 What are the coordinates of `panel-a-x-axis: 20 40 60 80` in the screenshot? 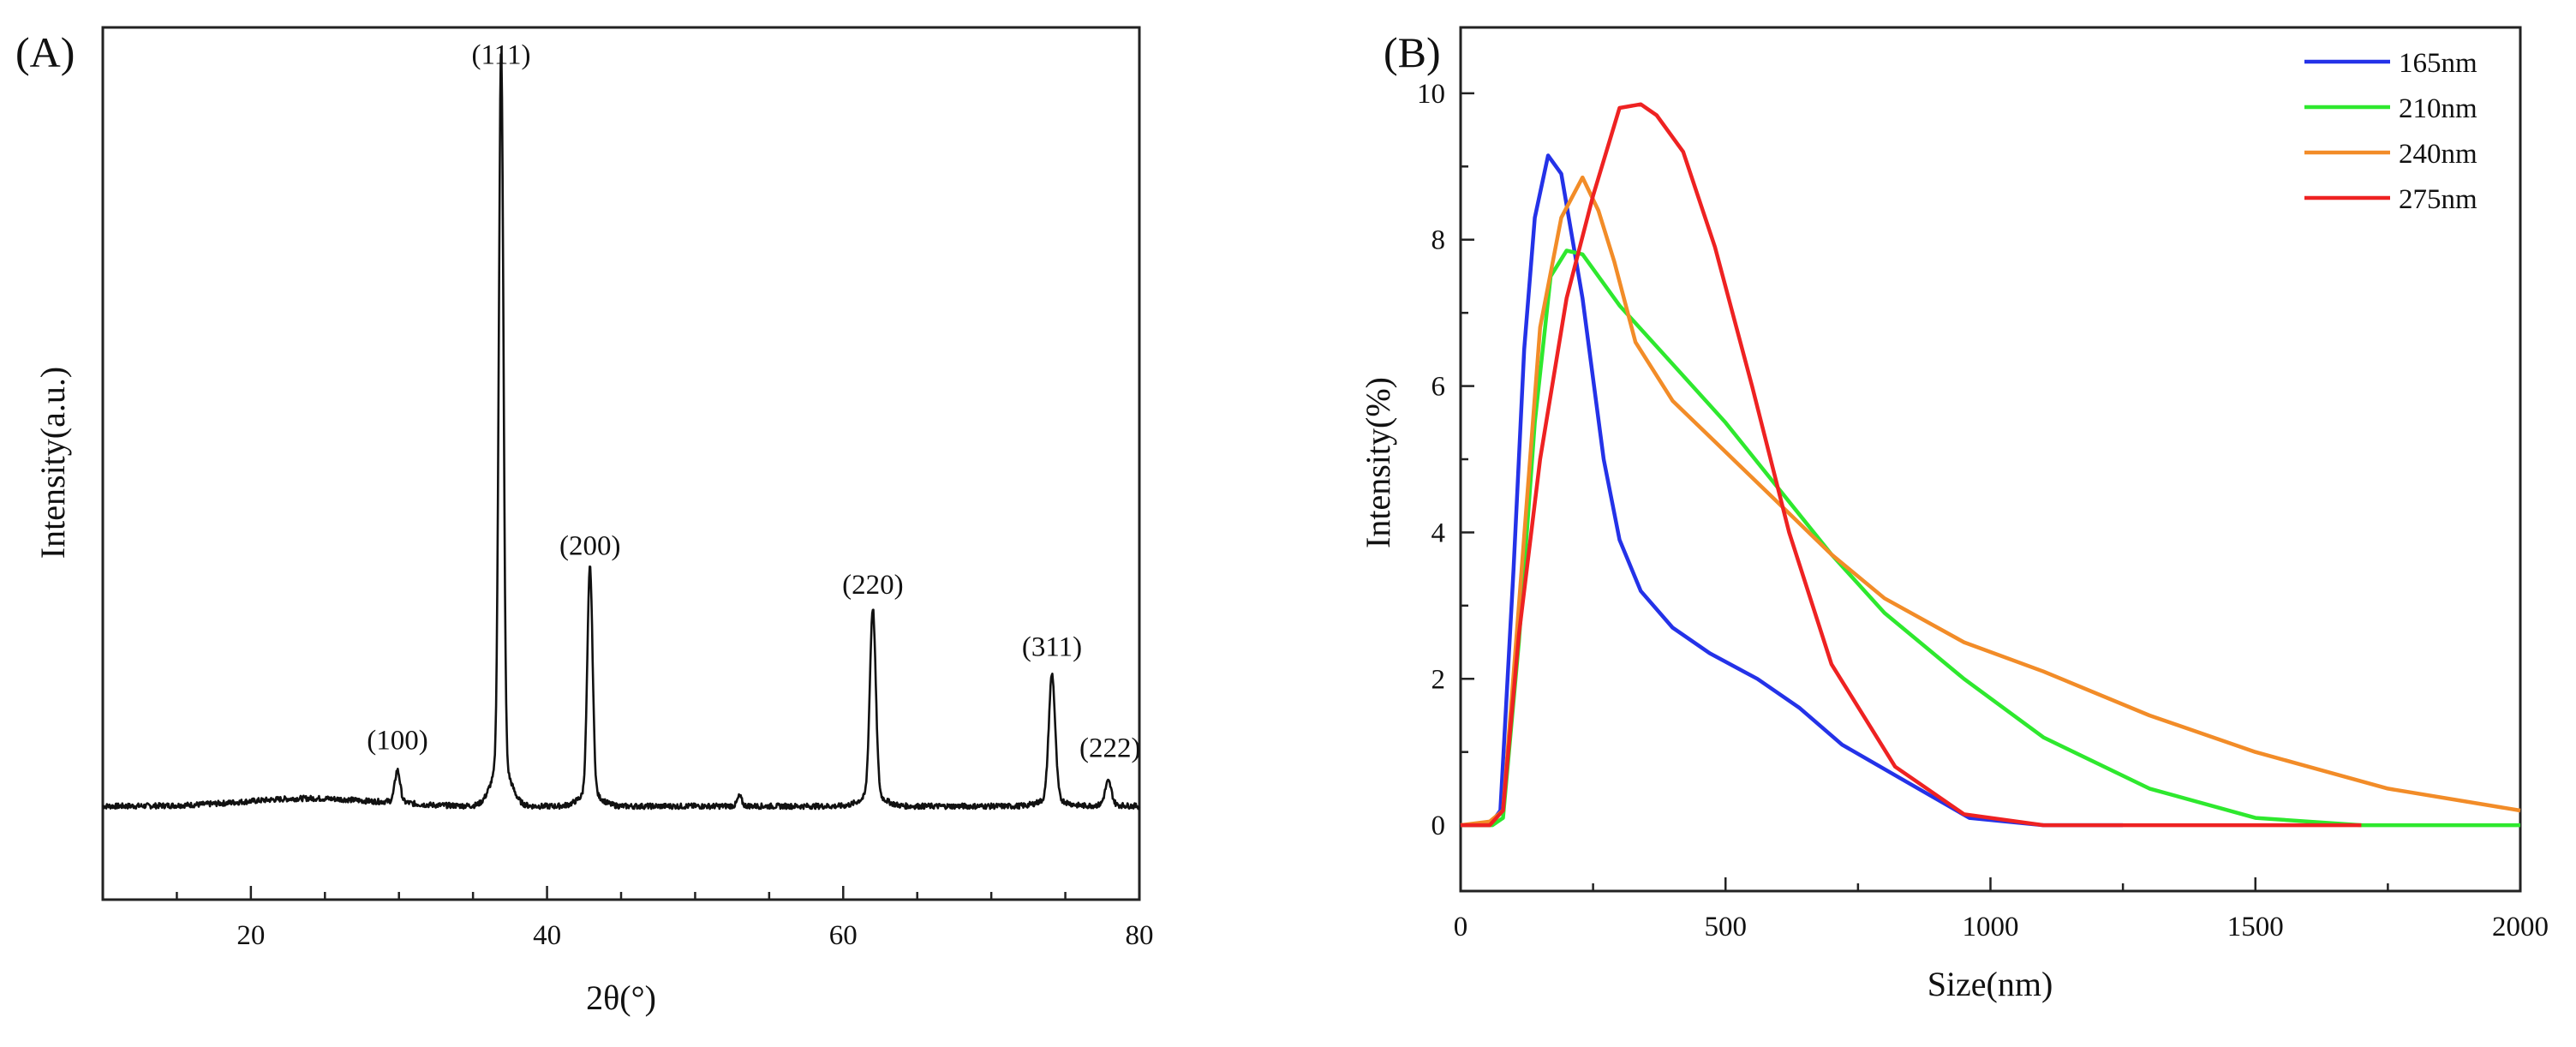 It's located at (628, 918).